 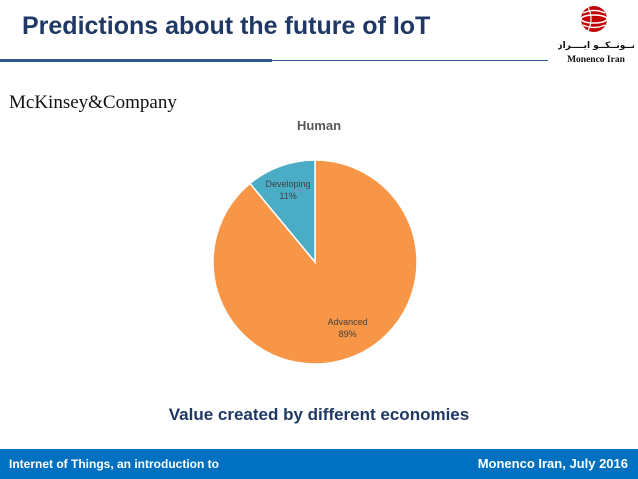 I want to click on title-underline-thick, so click(x=136, y=60).